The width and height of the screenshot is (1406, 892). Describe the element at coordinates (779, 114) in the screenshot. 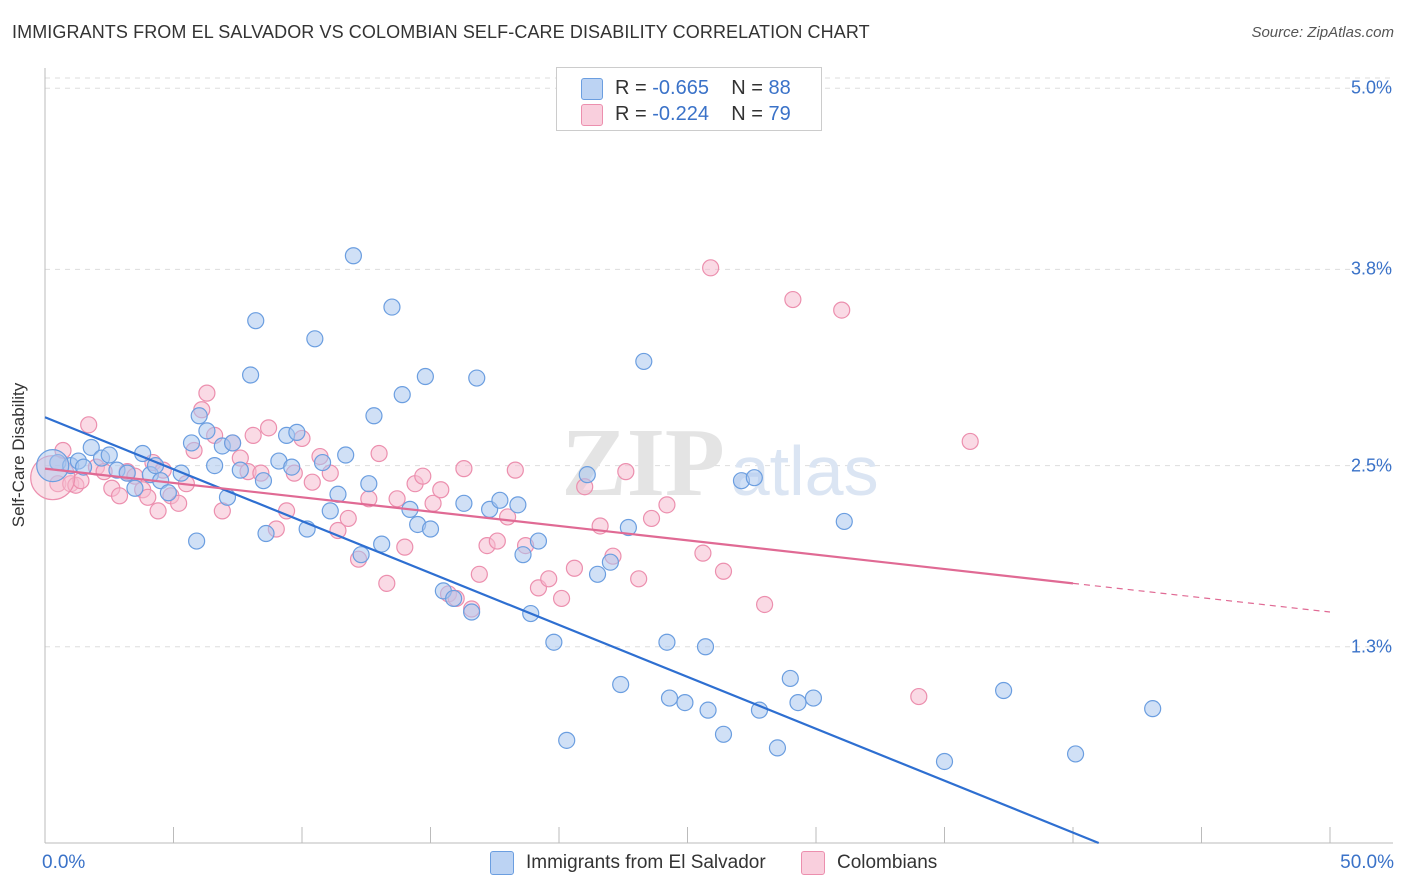

I see `legend-n-value: 79` at that location.